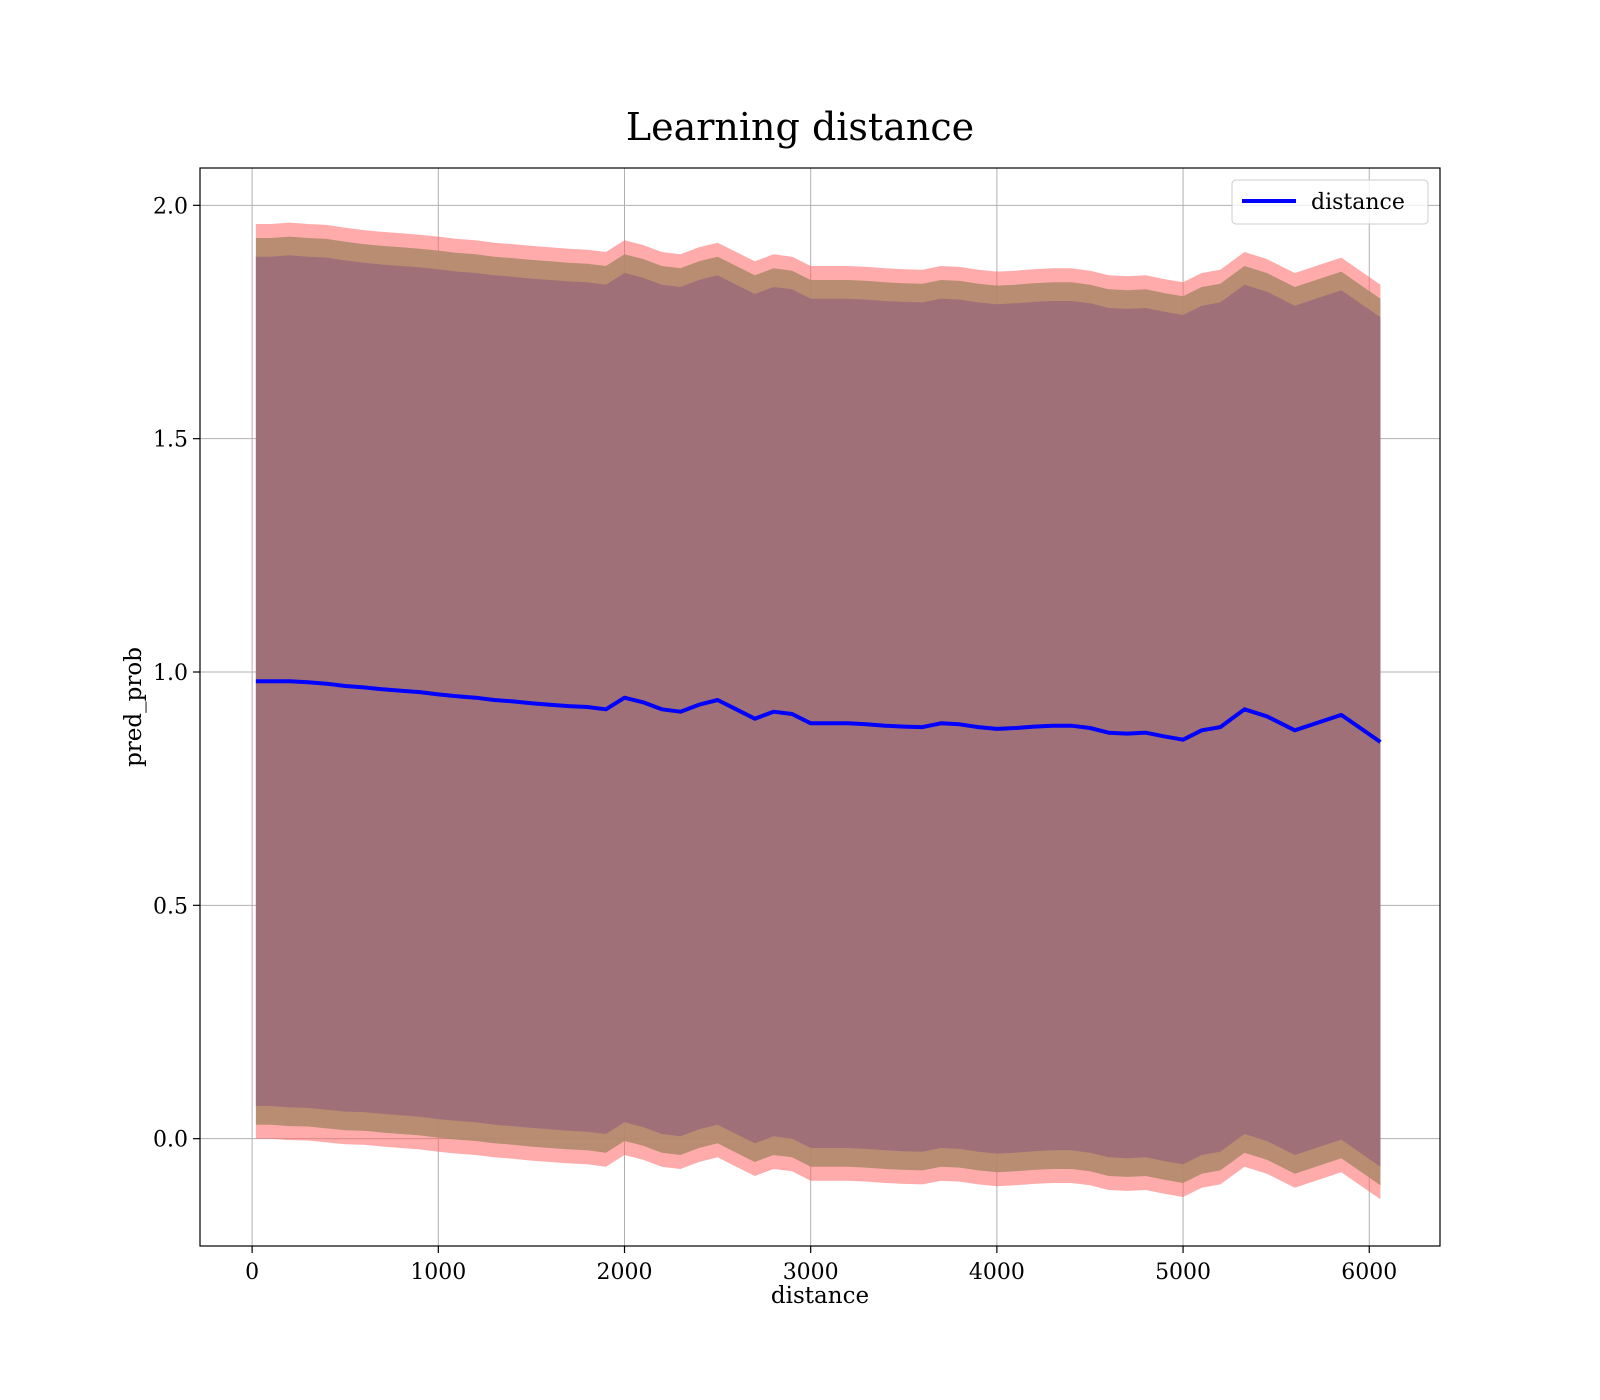  I want to click on x-axis-label: distance, so click(820, 1296).